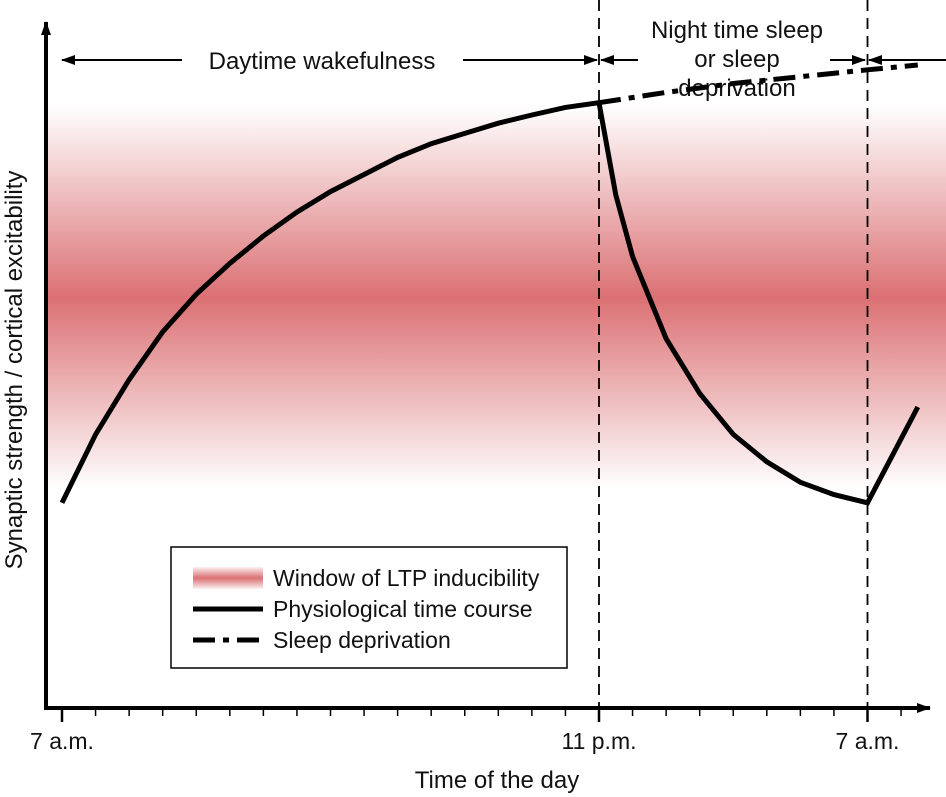 The height and width of the screenshot is (797, 946). I want to click on legend-label-ltp-window: Window of LTP inducibility, so click(406, 578).